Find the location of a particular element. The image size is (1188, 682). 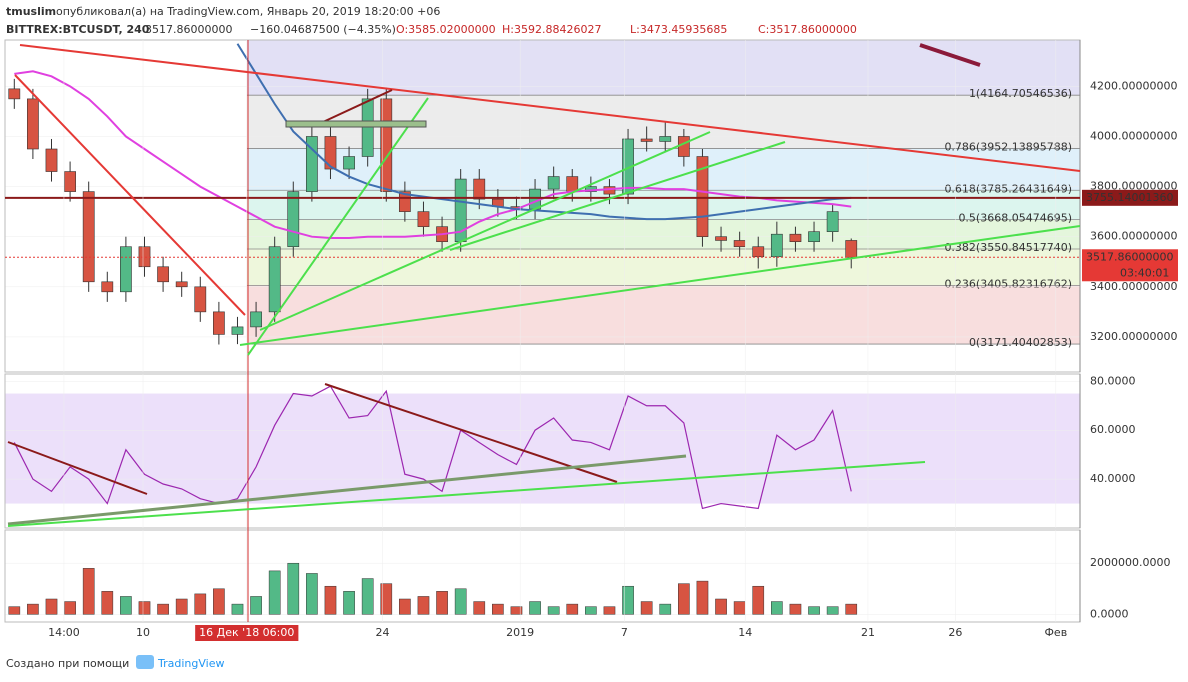

x-tick-label: 14:00 is located at coordinates (64, 632).